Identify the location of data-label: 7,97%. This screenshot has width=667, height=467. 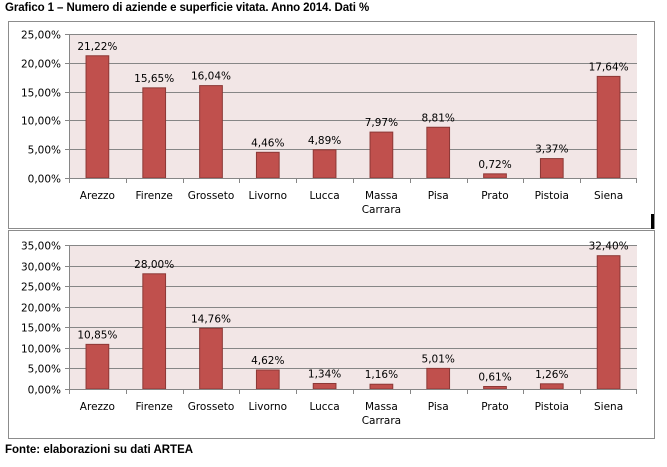
(381, 123).